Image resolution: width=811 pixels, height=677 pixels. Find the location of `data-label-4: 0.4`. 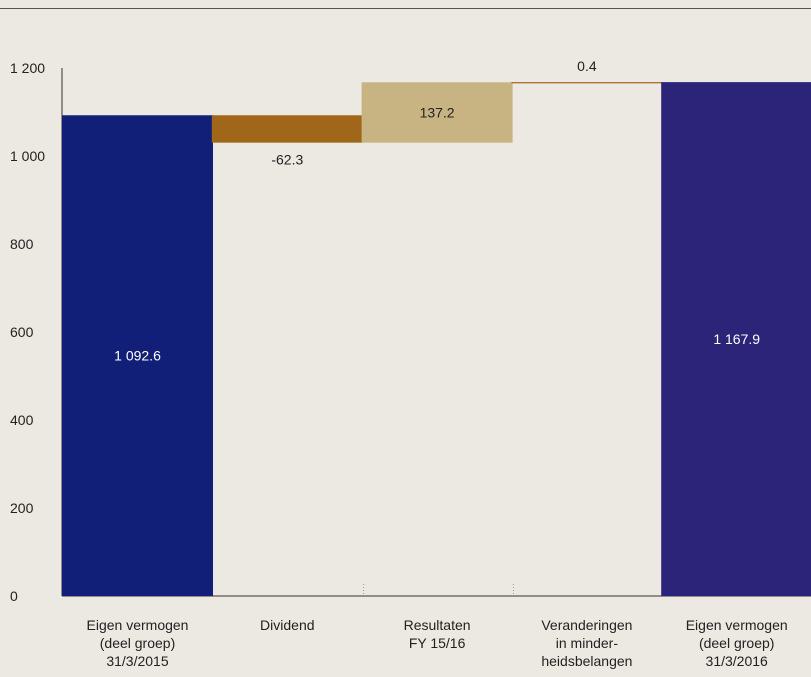

data-label-4: 0.4 is located at coordinates (587, 66).